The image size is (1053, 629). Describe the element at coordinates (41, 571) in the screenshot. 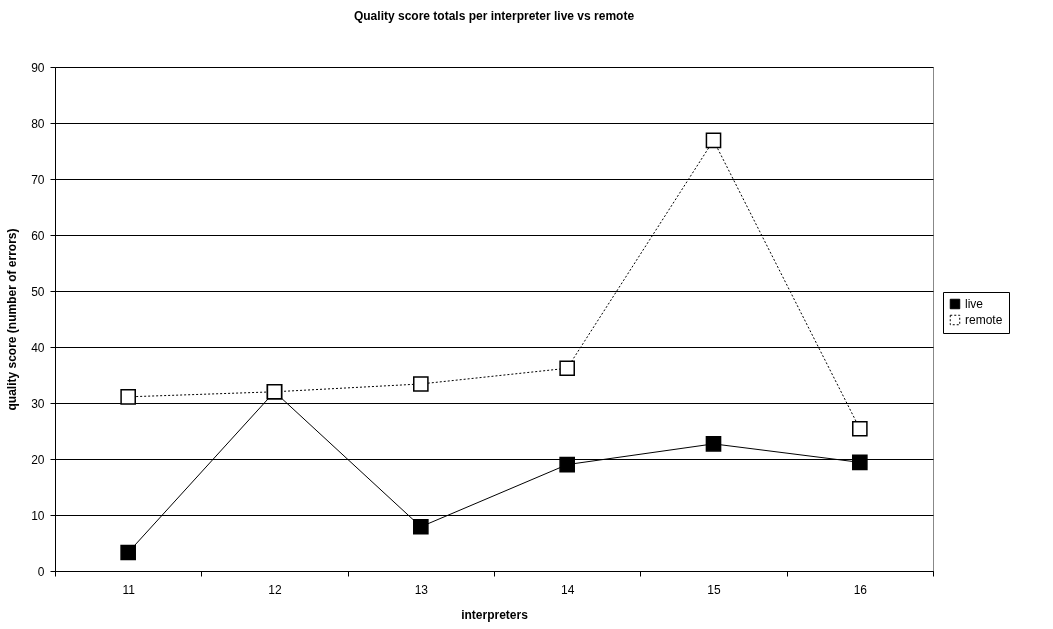

I see `y-tick-label: 0` at that location.